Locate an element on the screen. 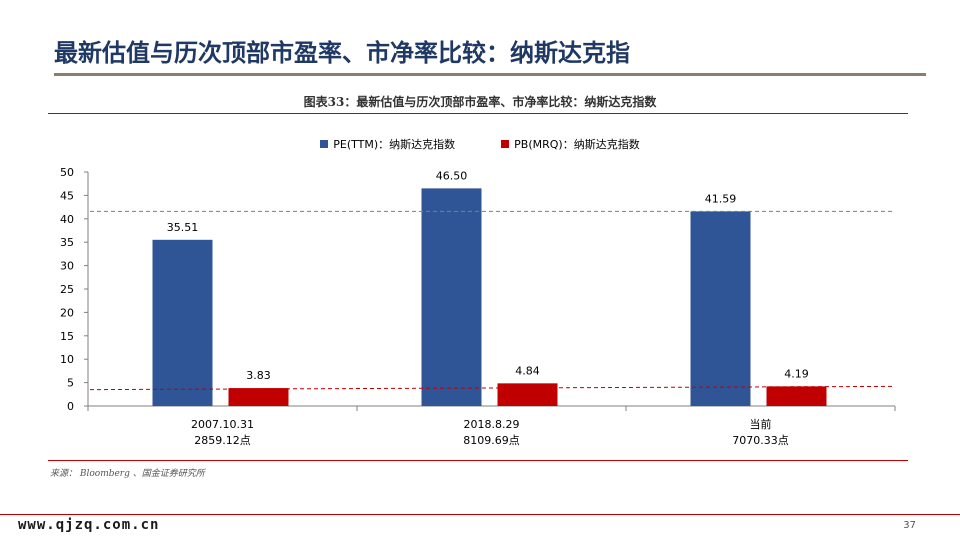  caption-divider is located at coordinates (478, 113).